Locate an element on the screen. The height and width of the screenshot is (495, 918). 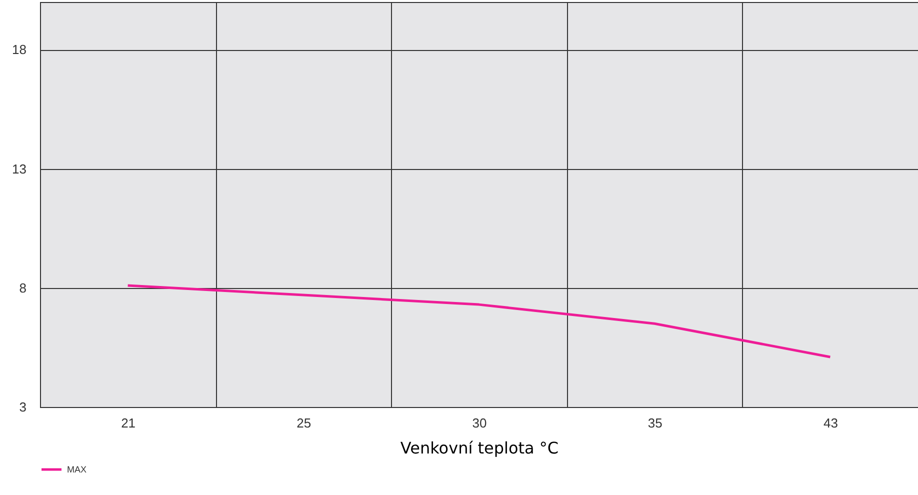
legend-label: MAX is located at coordinates (77, 469).